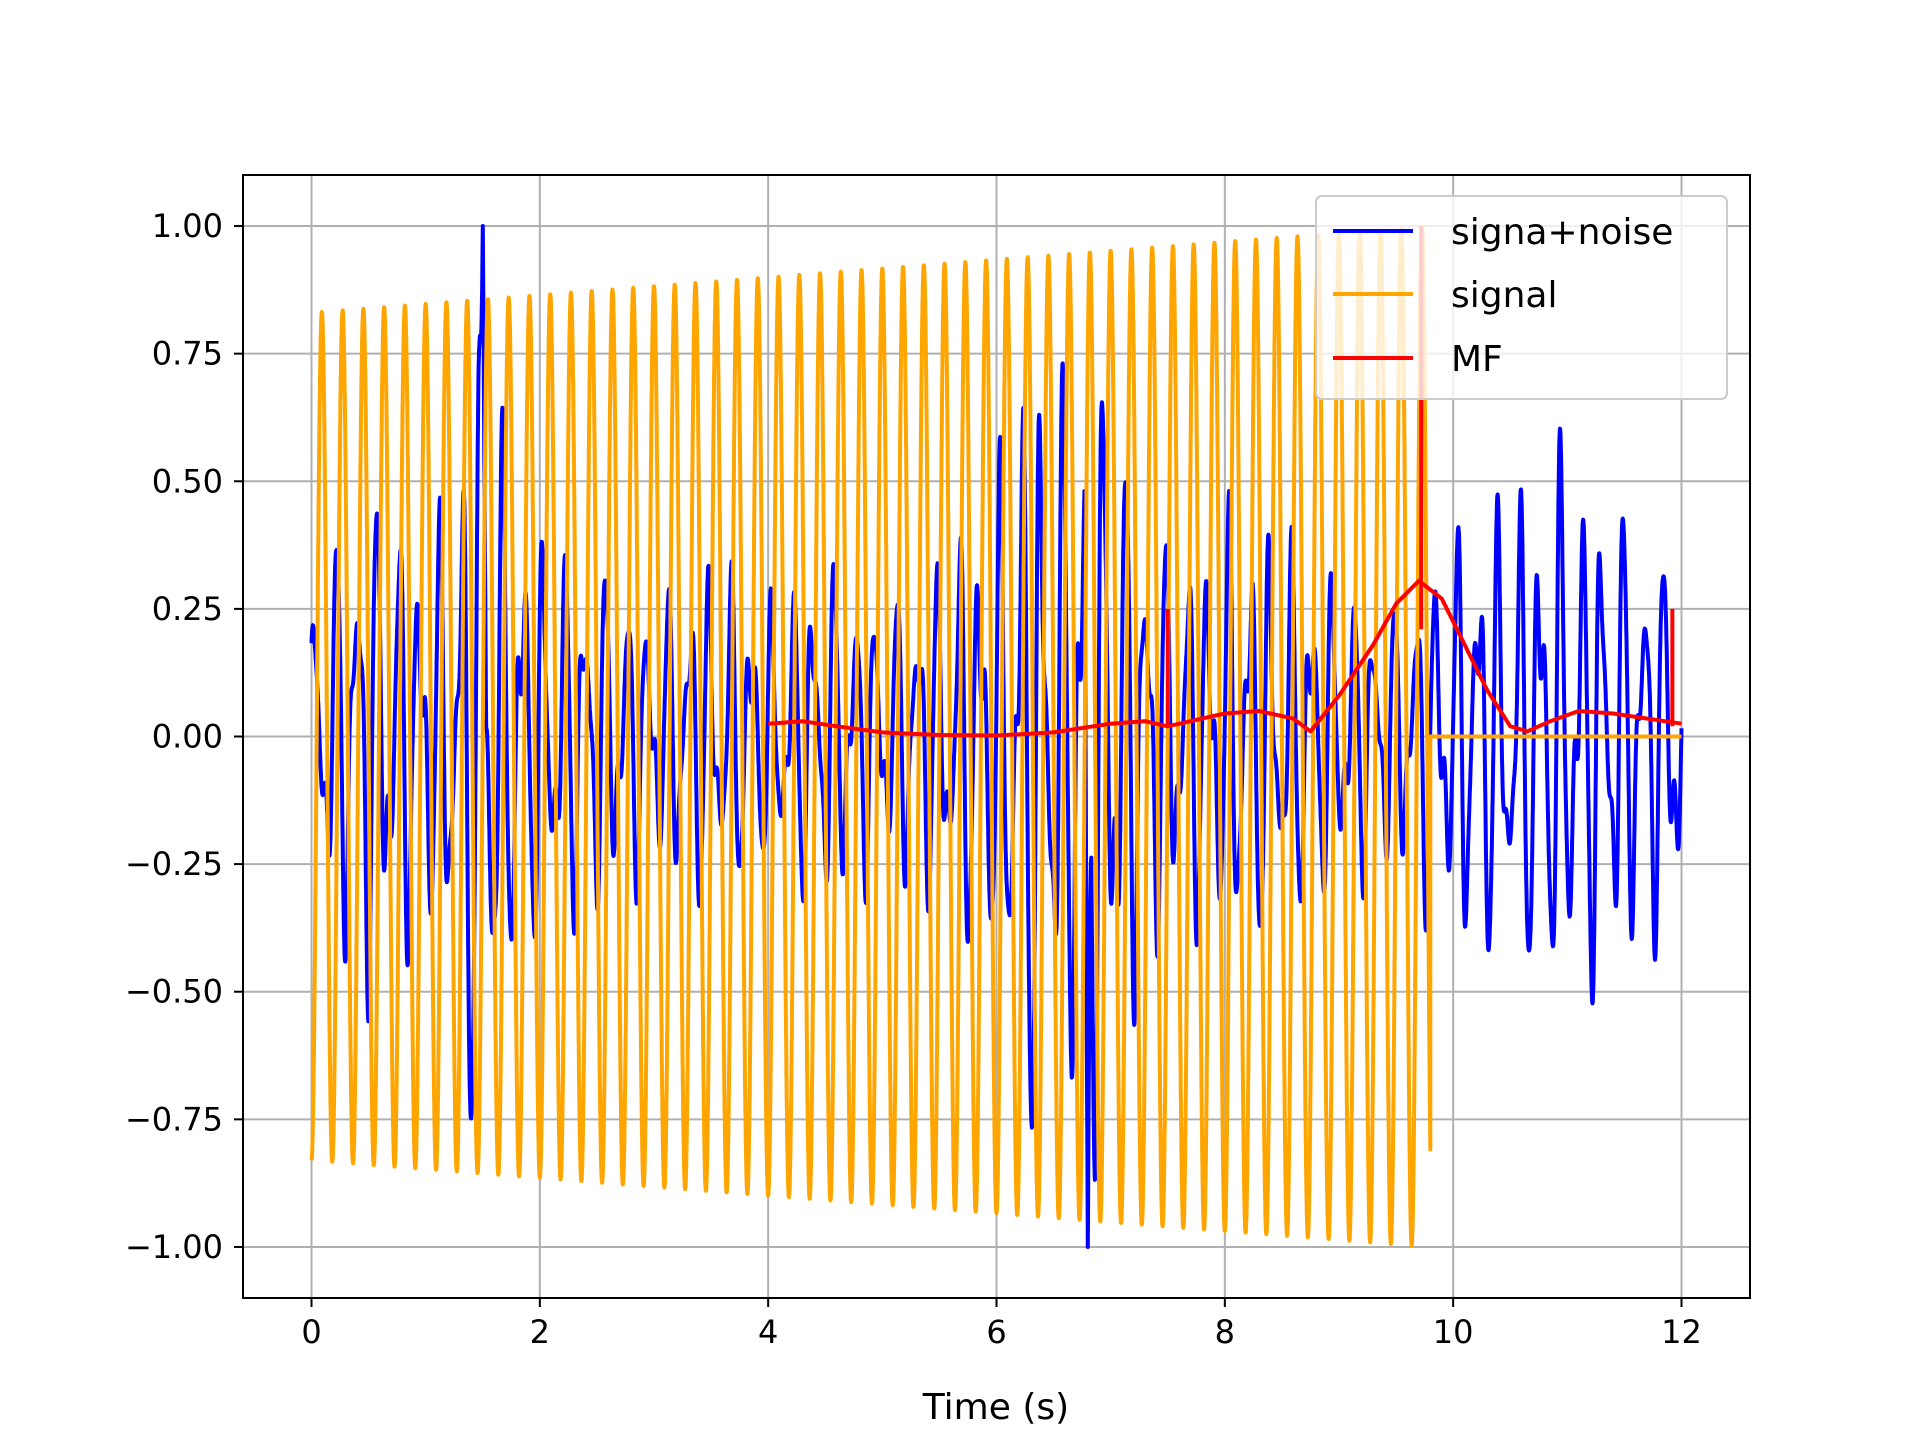 This screenshot has height=1440, width=1920. Describe the element at coordinates (996, 1332) in the screenshot. I see `x-tick-label: 6` at that location.